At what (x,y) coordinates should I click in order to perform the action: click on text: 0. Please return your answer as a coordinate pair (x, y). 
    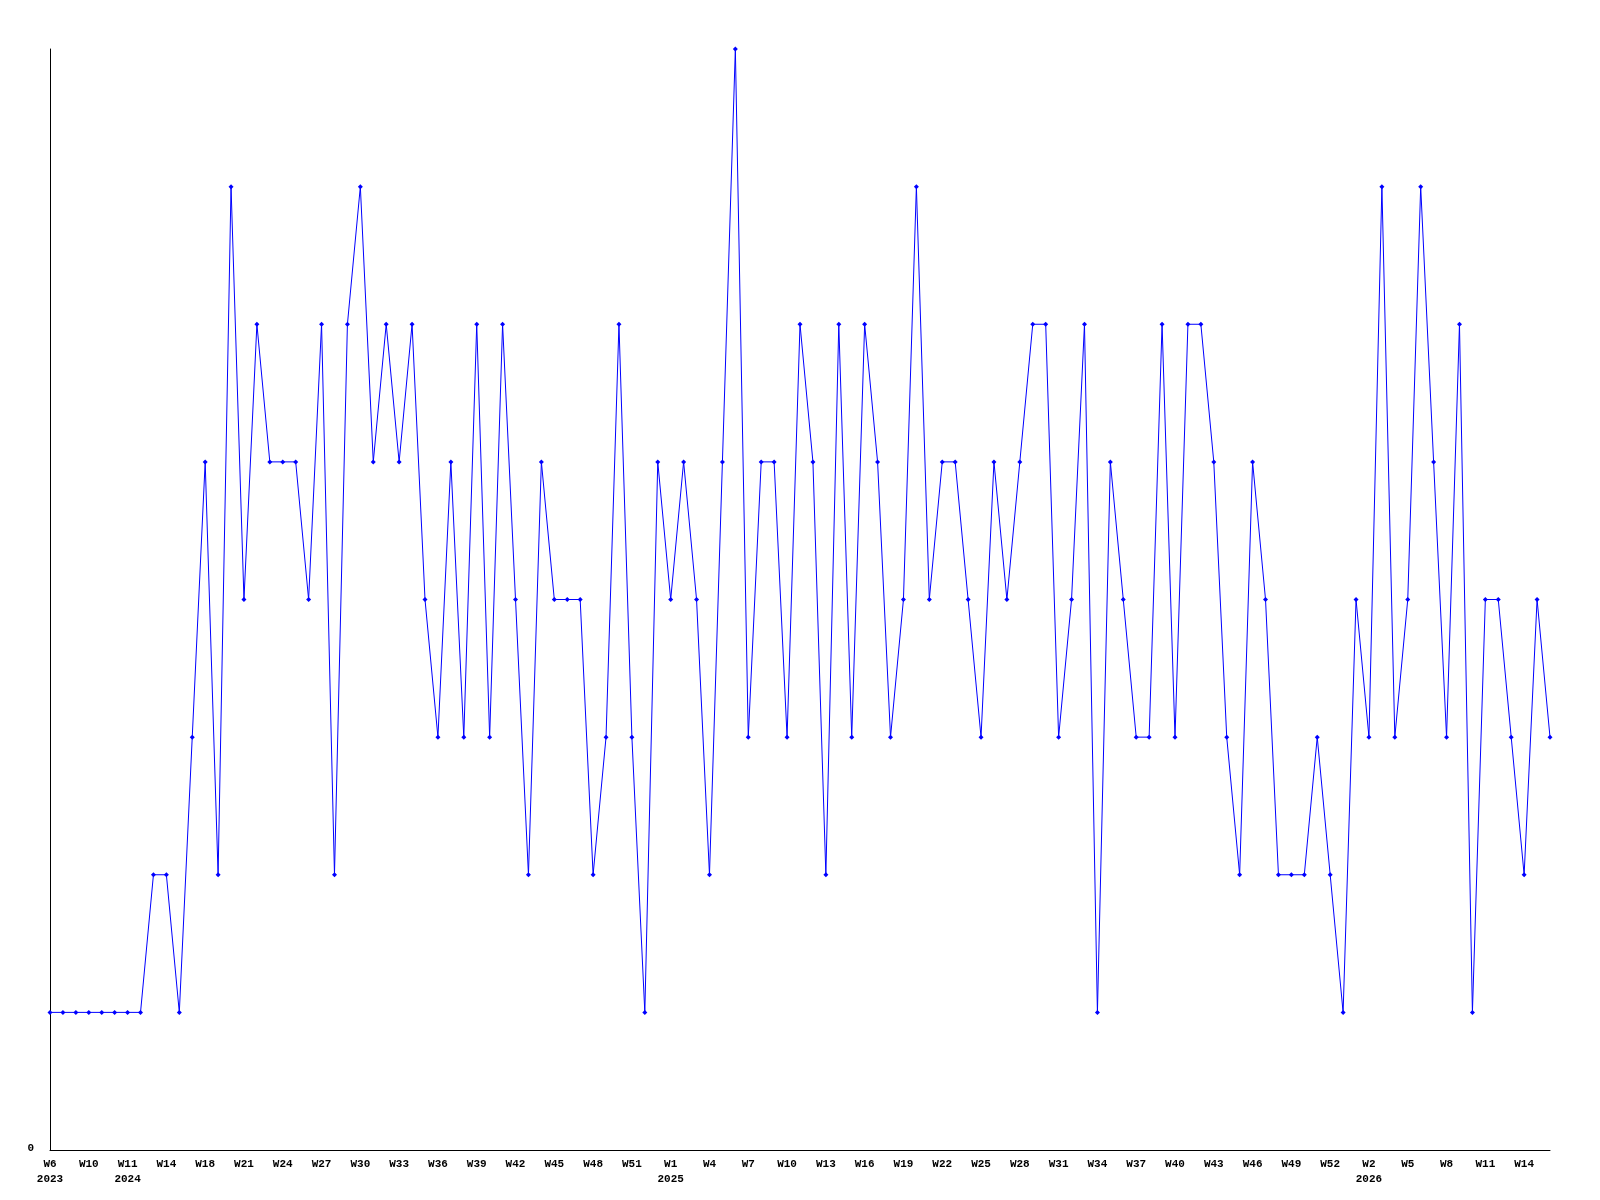
    Looking at the image, I should click on (31, 1147).